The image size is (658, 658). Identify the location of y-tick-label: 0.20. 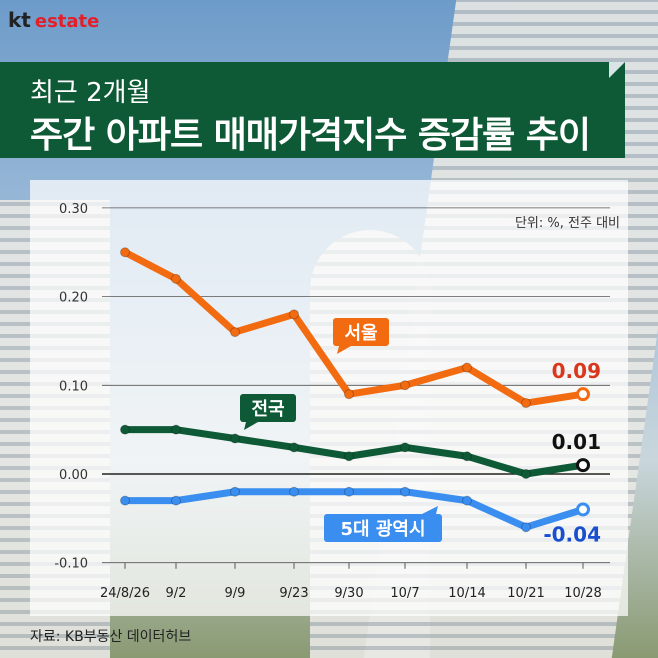
(73, 298).